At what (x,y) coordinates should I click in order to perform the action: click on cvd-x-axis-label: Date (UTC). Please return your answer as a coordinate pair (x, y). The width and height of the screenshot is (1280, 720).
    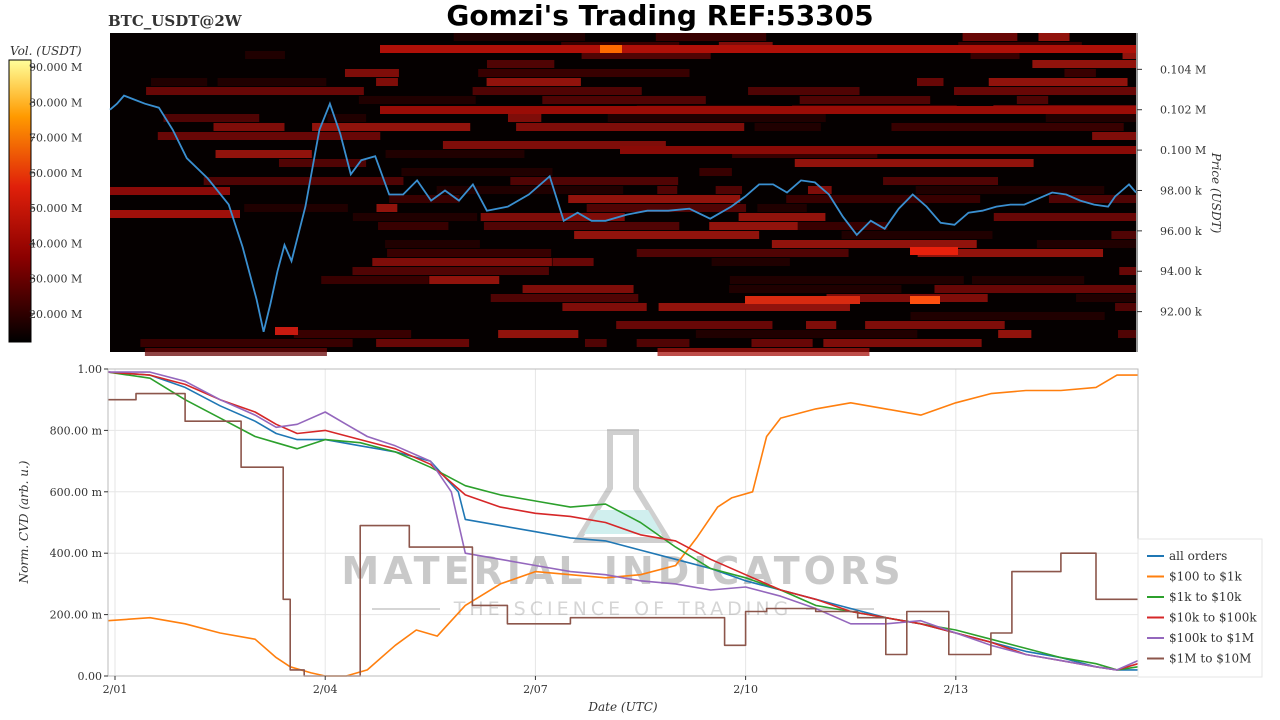
    Looking at the image, I should click on (622, 707).